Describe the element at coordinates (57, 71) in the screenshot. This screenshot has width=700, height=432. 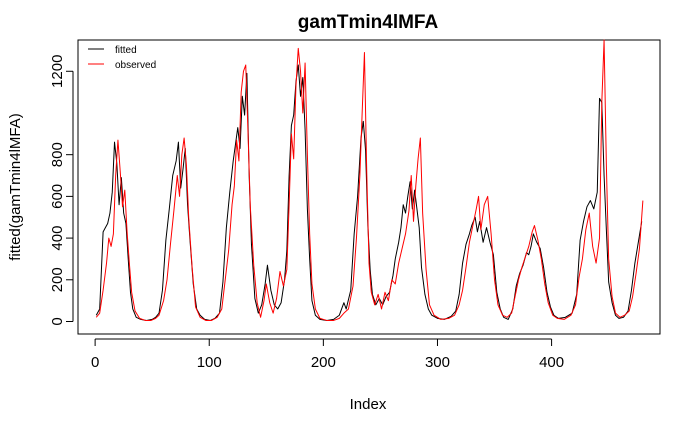
I see `y-tick-label-1200: 1200` at that location.